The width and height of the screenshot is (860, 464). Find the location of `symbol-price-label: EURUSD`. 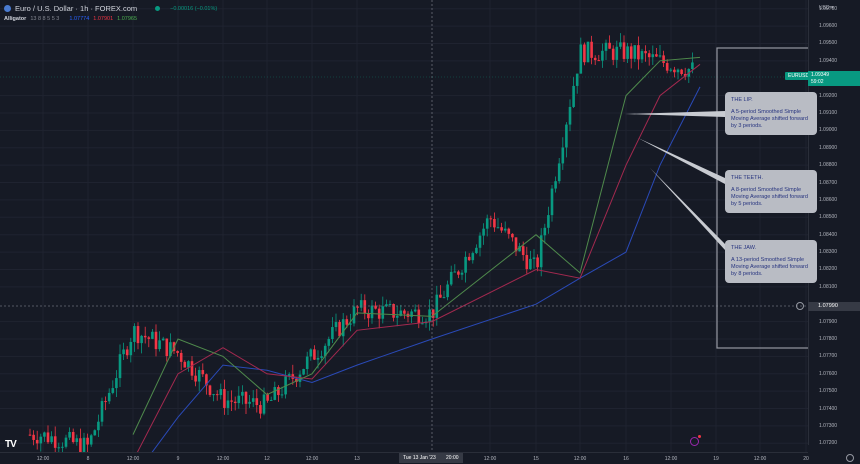

symbol-price-label: EURUSD is located at coordinates (799, 76).